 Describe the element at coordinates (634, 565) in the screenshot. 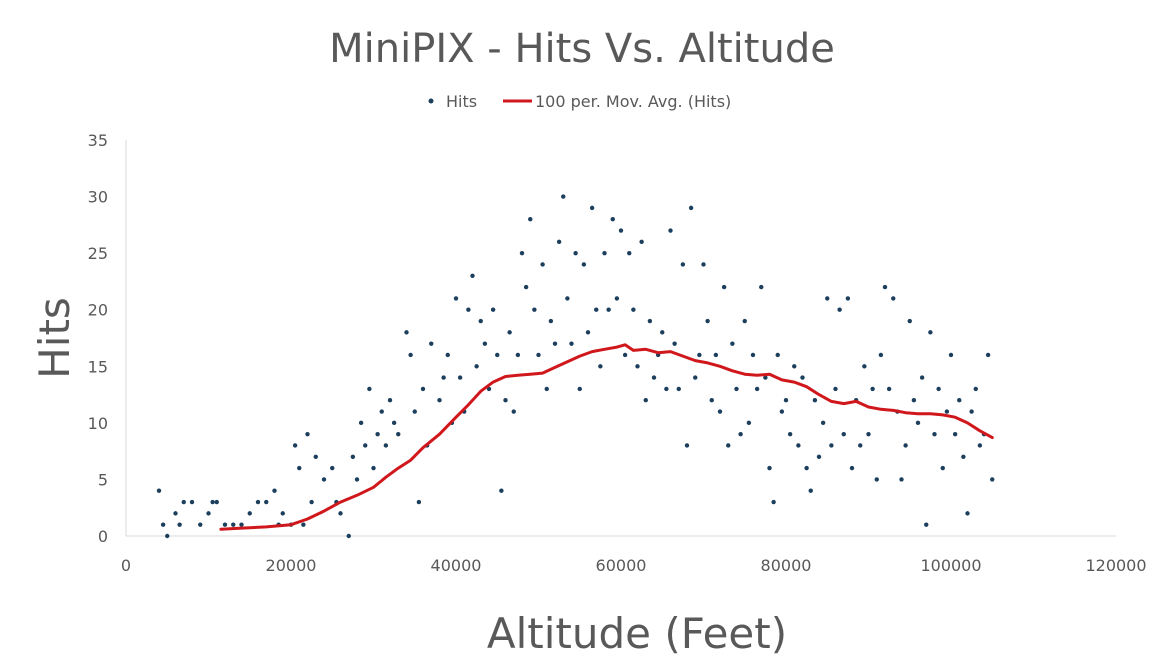

I see `x-tick-labels: 0 20000 40000 60000 80000 100000 120000` at that location.